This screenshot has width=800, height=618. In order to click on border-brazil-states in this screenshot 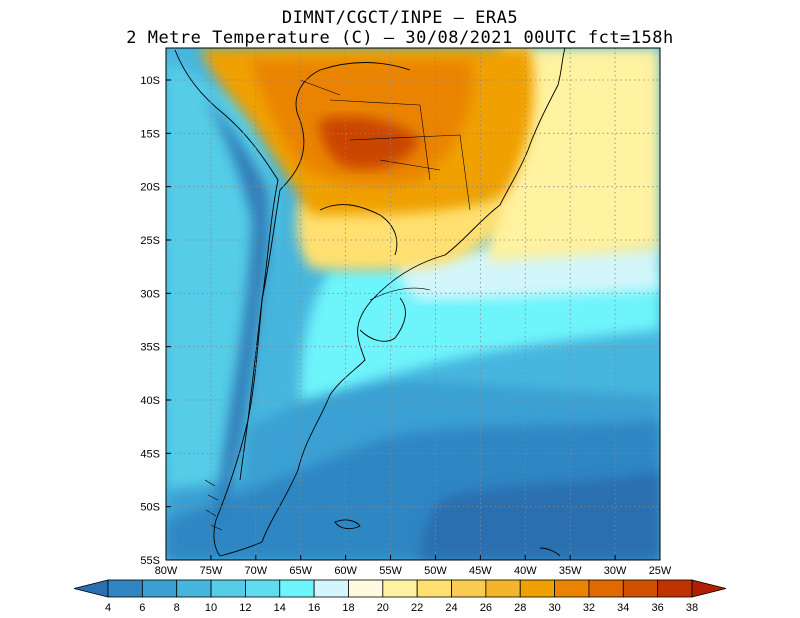, I will do `click(385, 145)`.